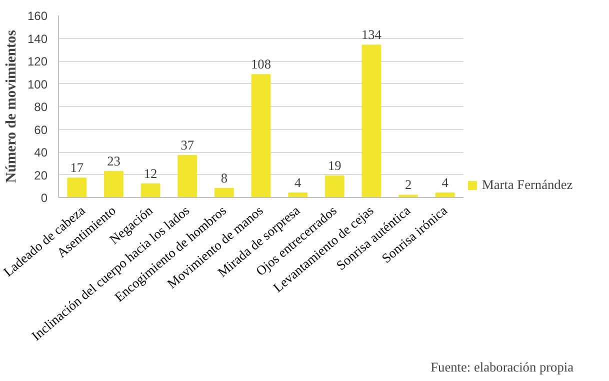 Image resolution: width=609 pixels, height=381 pixels. What do you see at coordinates (37, 16) in the screenshot?
I see `y-tick-label: 160` at bounding box center [37, 16].